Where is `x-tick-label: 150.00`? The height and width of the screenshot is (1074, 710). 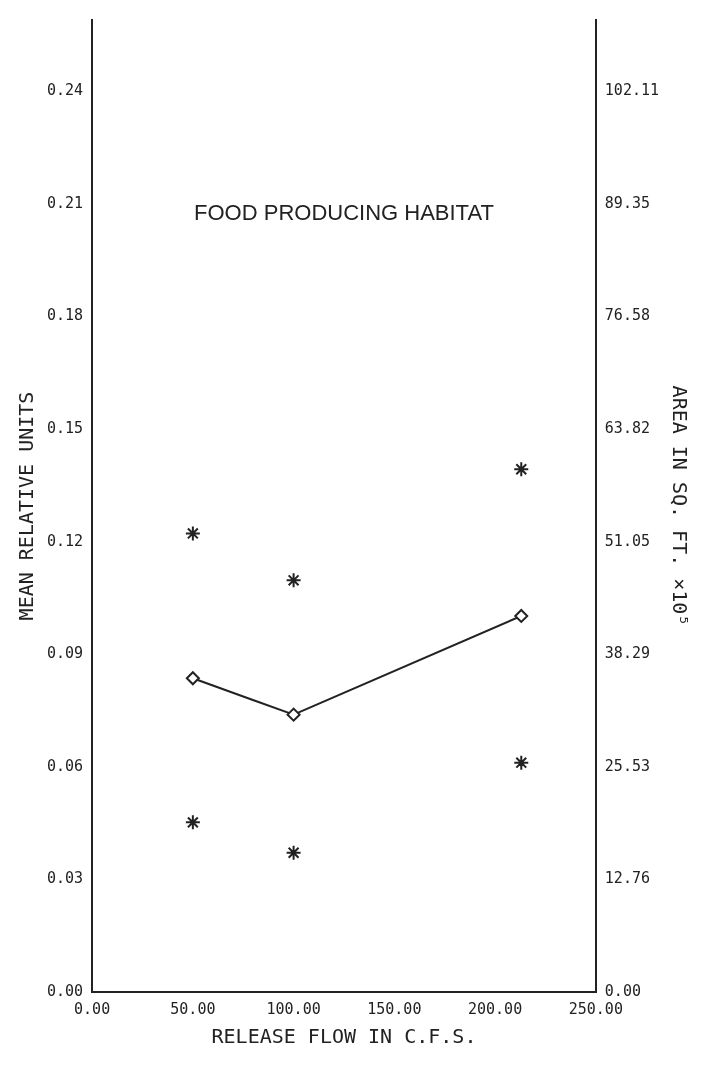 x-tick-label: 150.00 is located at coordinates (394, 1008).